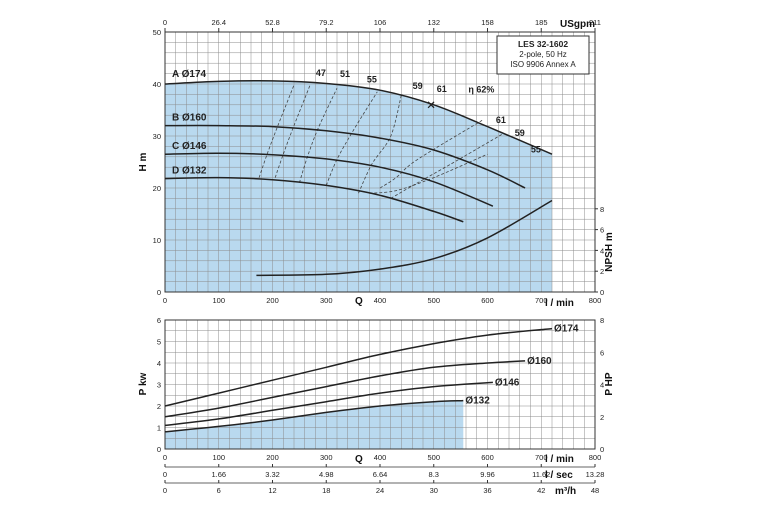 This screenshot has width=768, height=511. I want to click on m3h-tick-label: 12, so click(272, 490).